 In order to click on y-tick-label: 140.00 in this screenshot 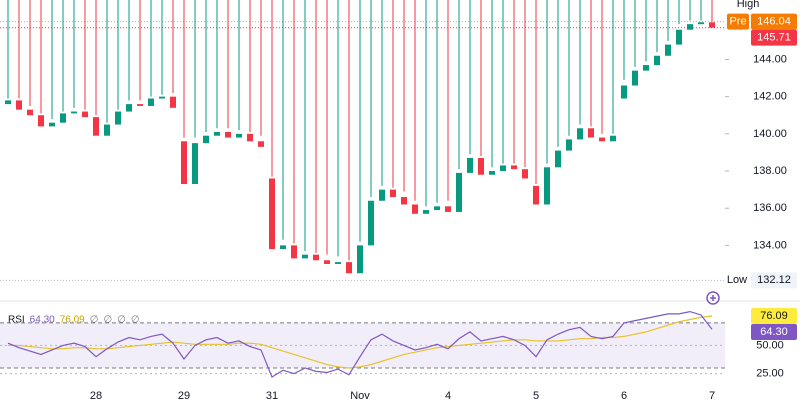, I will do `click(770, 134)`.